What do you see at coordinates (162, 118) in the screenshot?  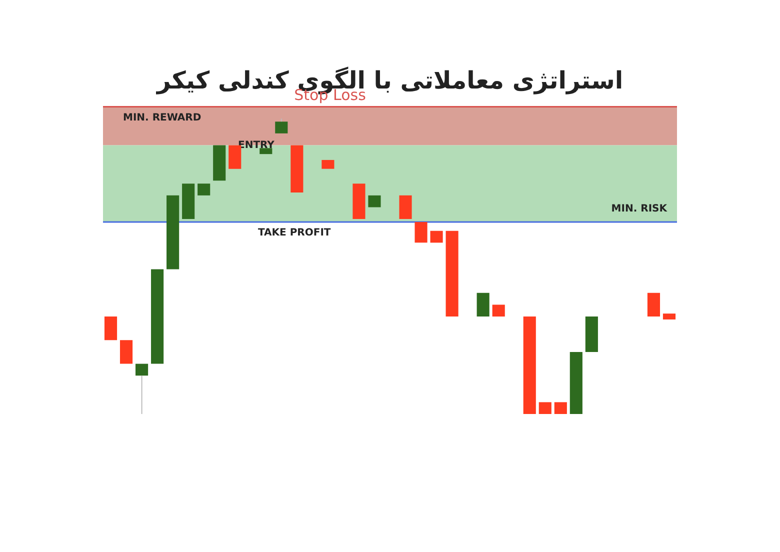 I see `band-label: MIN. REWARD` at bounding box center [162, 118].